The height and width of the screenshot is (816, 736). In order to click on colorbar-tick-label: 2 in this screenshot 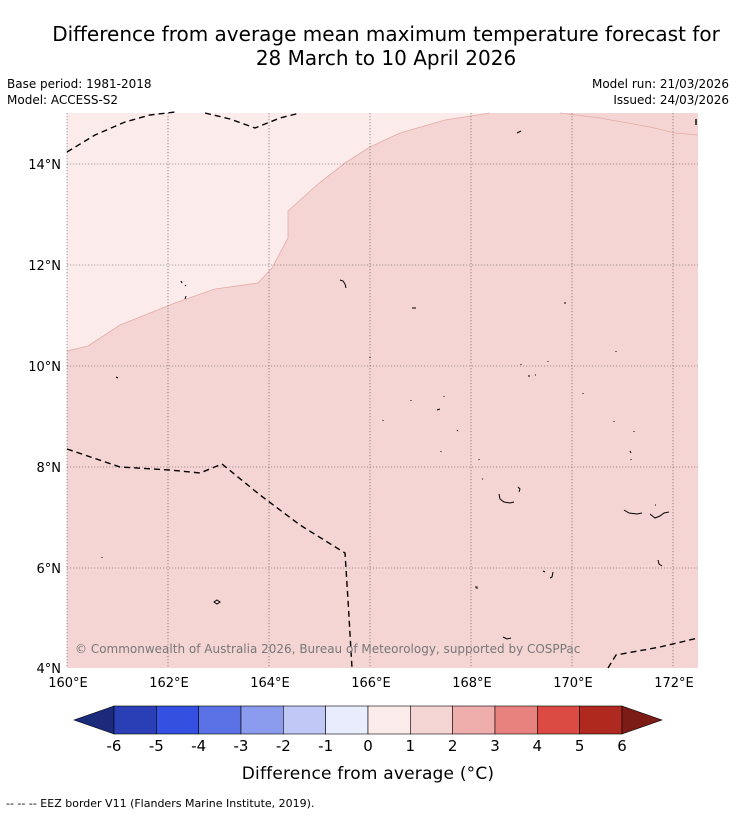, I will do `click(453, 746)`.